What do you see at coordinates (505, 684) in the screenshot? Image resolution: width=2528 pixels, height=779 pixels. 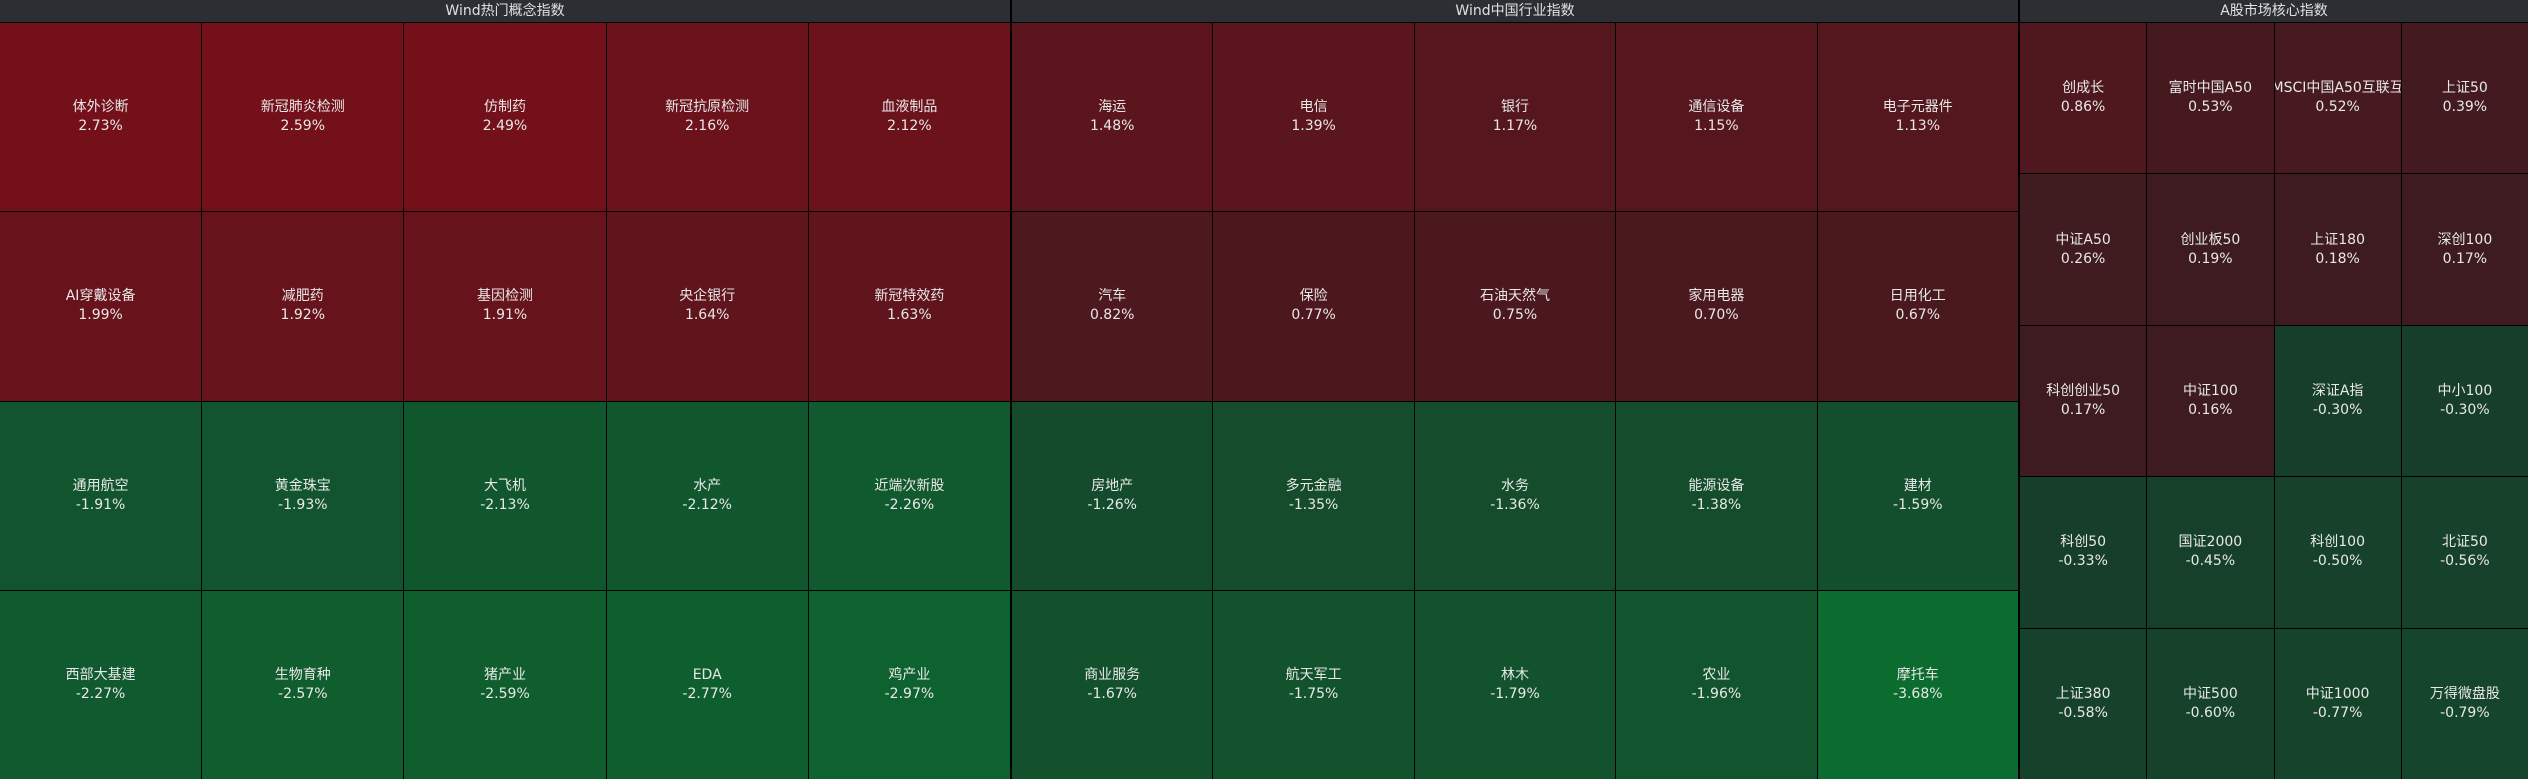 I see `tile: 猪产业 -2.59%` at bounding box center [505, 684].